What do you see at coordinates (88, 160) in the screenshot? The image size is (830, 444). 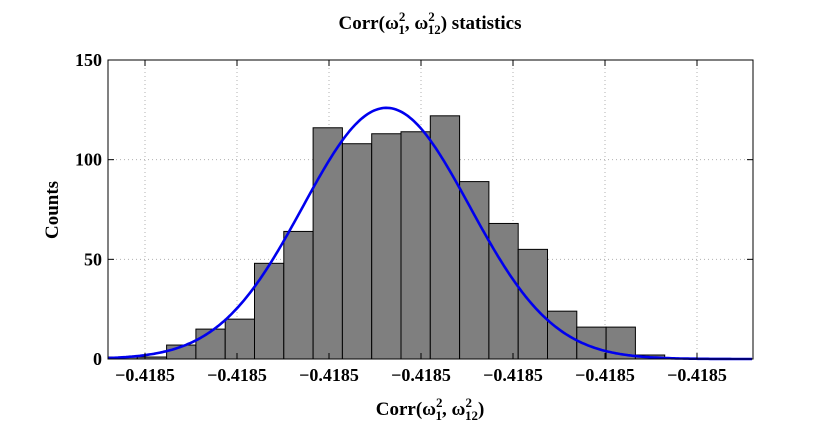 I see `y-tick-label: 100` at bounding box center [88, 160].